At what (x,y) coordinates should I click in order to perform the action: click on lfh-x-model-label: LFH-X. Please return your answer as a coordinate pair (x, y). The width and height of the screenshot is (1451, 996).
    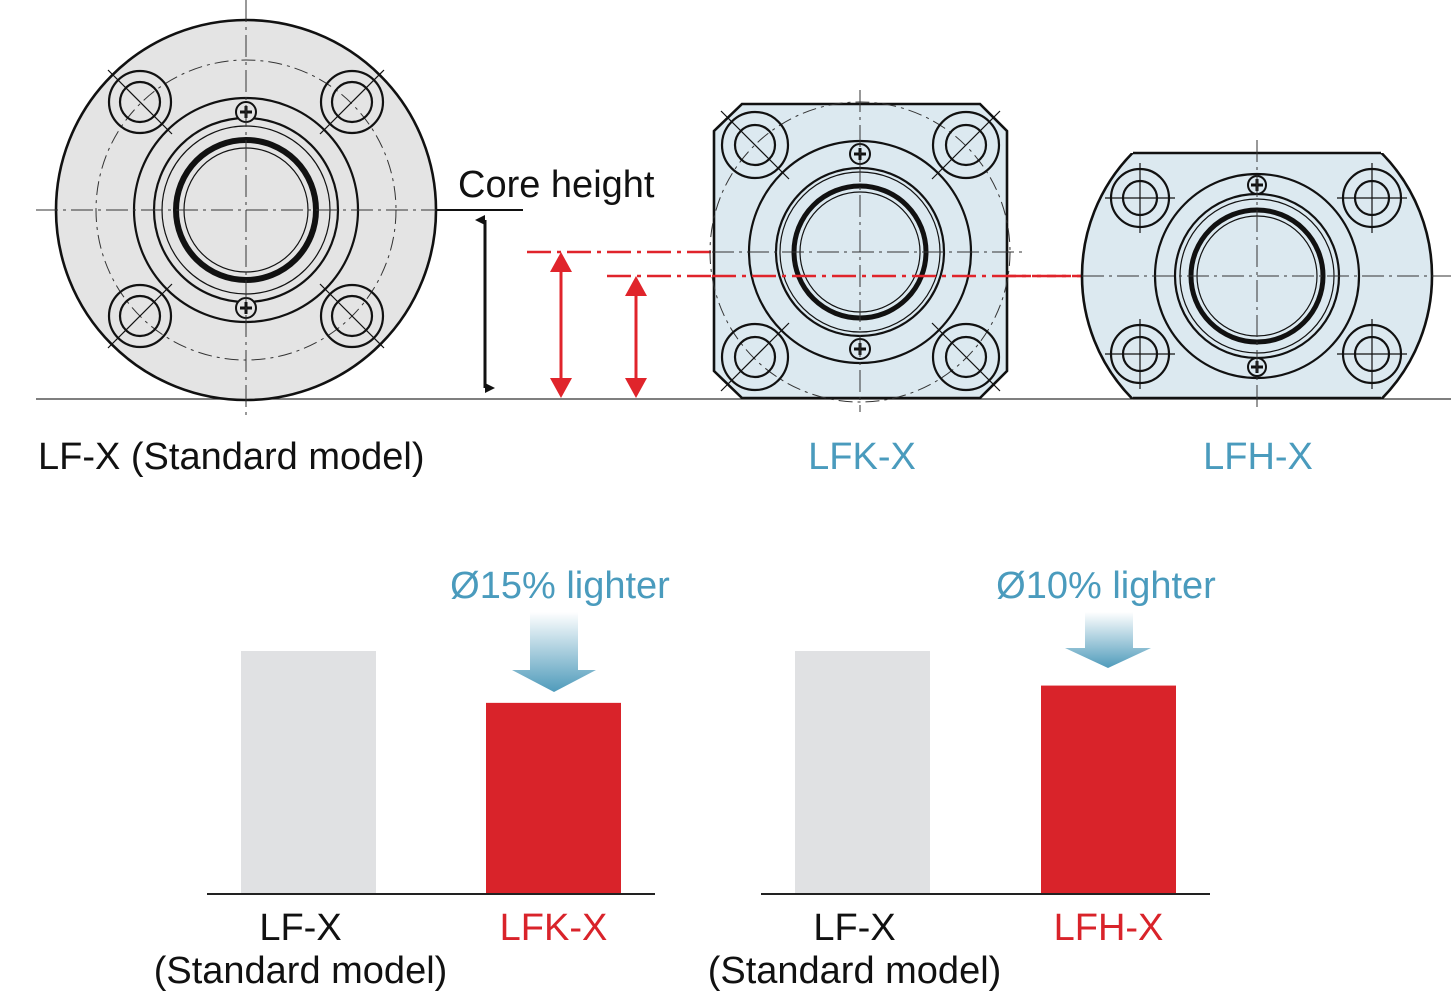
    Looking at the image, I should click on (1258, 457).